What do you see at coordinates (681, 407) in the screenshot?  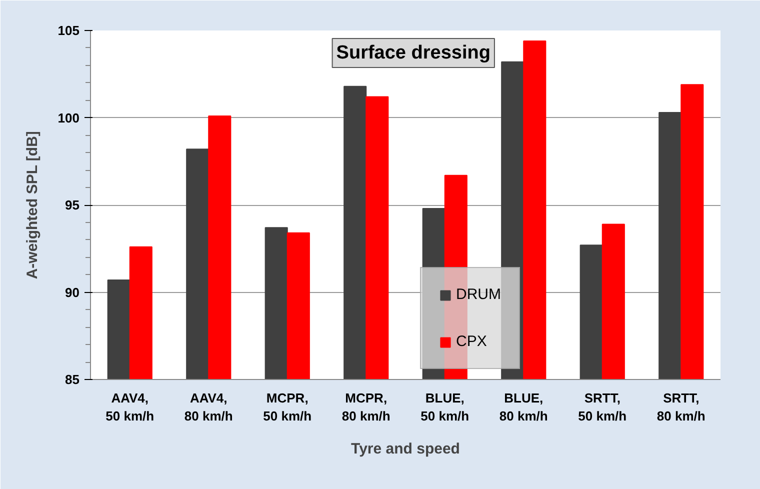 I see `x-tick-label: SRTT, 80 km/h` at bounding box center [681, 407].